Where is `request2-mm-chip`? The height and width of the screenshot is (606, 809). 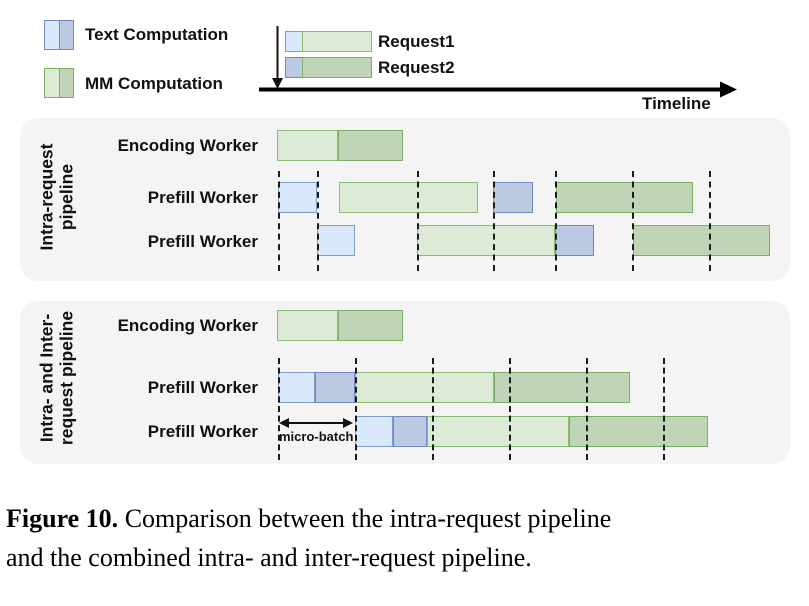
request2-mm-chip is located at coordinates (337, 67).